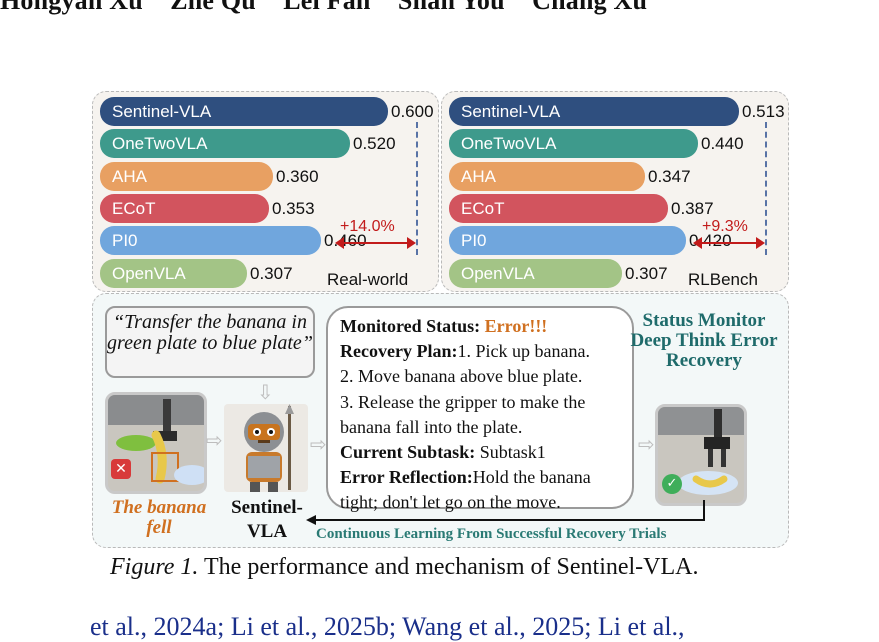 This screenshot has width=879, height=642. I want to click on recovery-plan-step: 1. Pick up banana., so click(523, 351).